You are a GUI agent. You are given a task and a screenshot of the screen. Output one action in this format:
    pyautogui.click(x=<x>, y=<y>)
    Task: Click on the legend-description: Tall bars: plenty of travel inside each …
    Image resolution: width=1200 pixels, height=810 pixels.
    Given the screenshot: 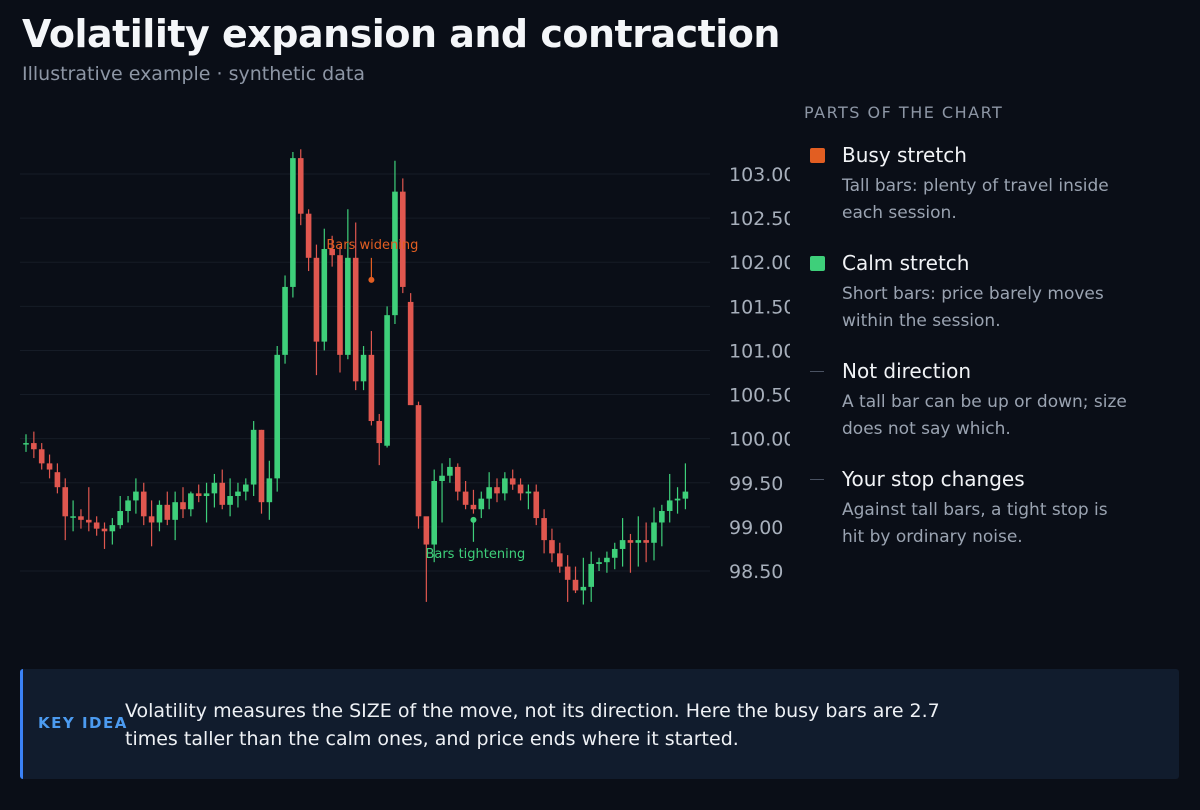 What is the action you would take?
    pyautogui.click(x=975, y=199)
    